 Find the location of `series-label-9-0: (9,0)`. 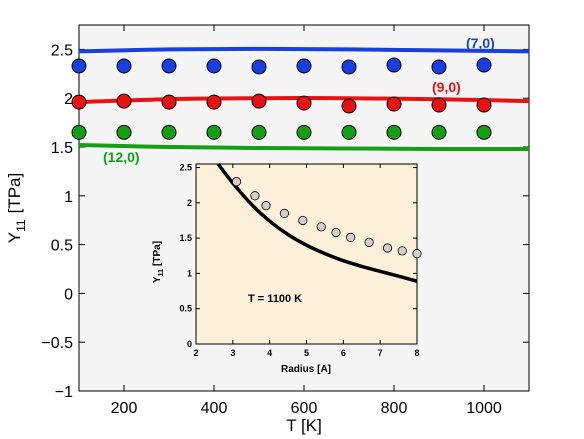

series-label-9-0: (9,0) is located at coordinates (446, 87).